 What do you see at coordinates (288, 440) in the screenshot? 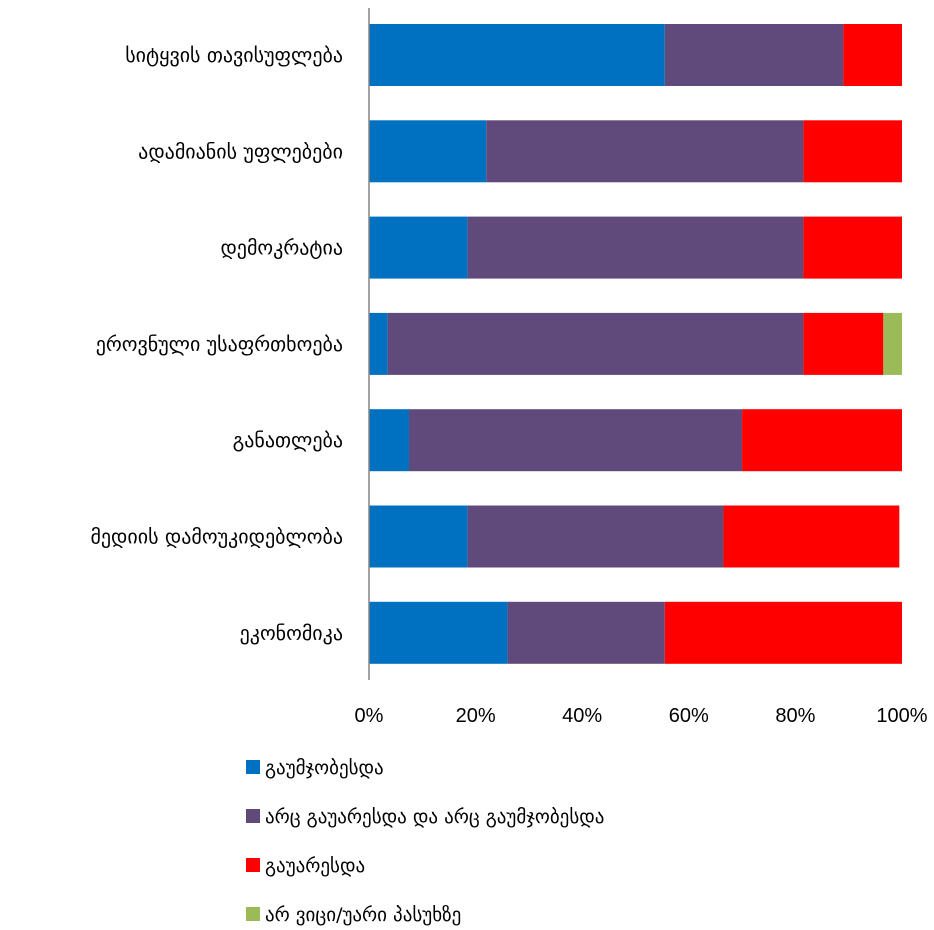
I see `category-label: განათლება` at bounding box center [288, 440].